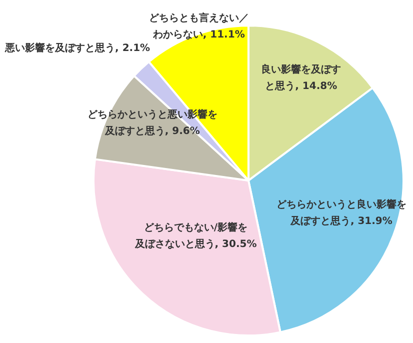  I want to click on slice-label: 悪い影響を及ぼすと思う, 2.1%, so click(77, 48).